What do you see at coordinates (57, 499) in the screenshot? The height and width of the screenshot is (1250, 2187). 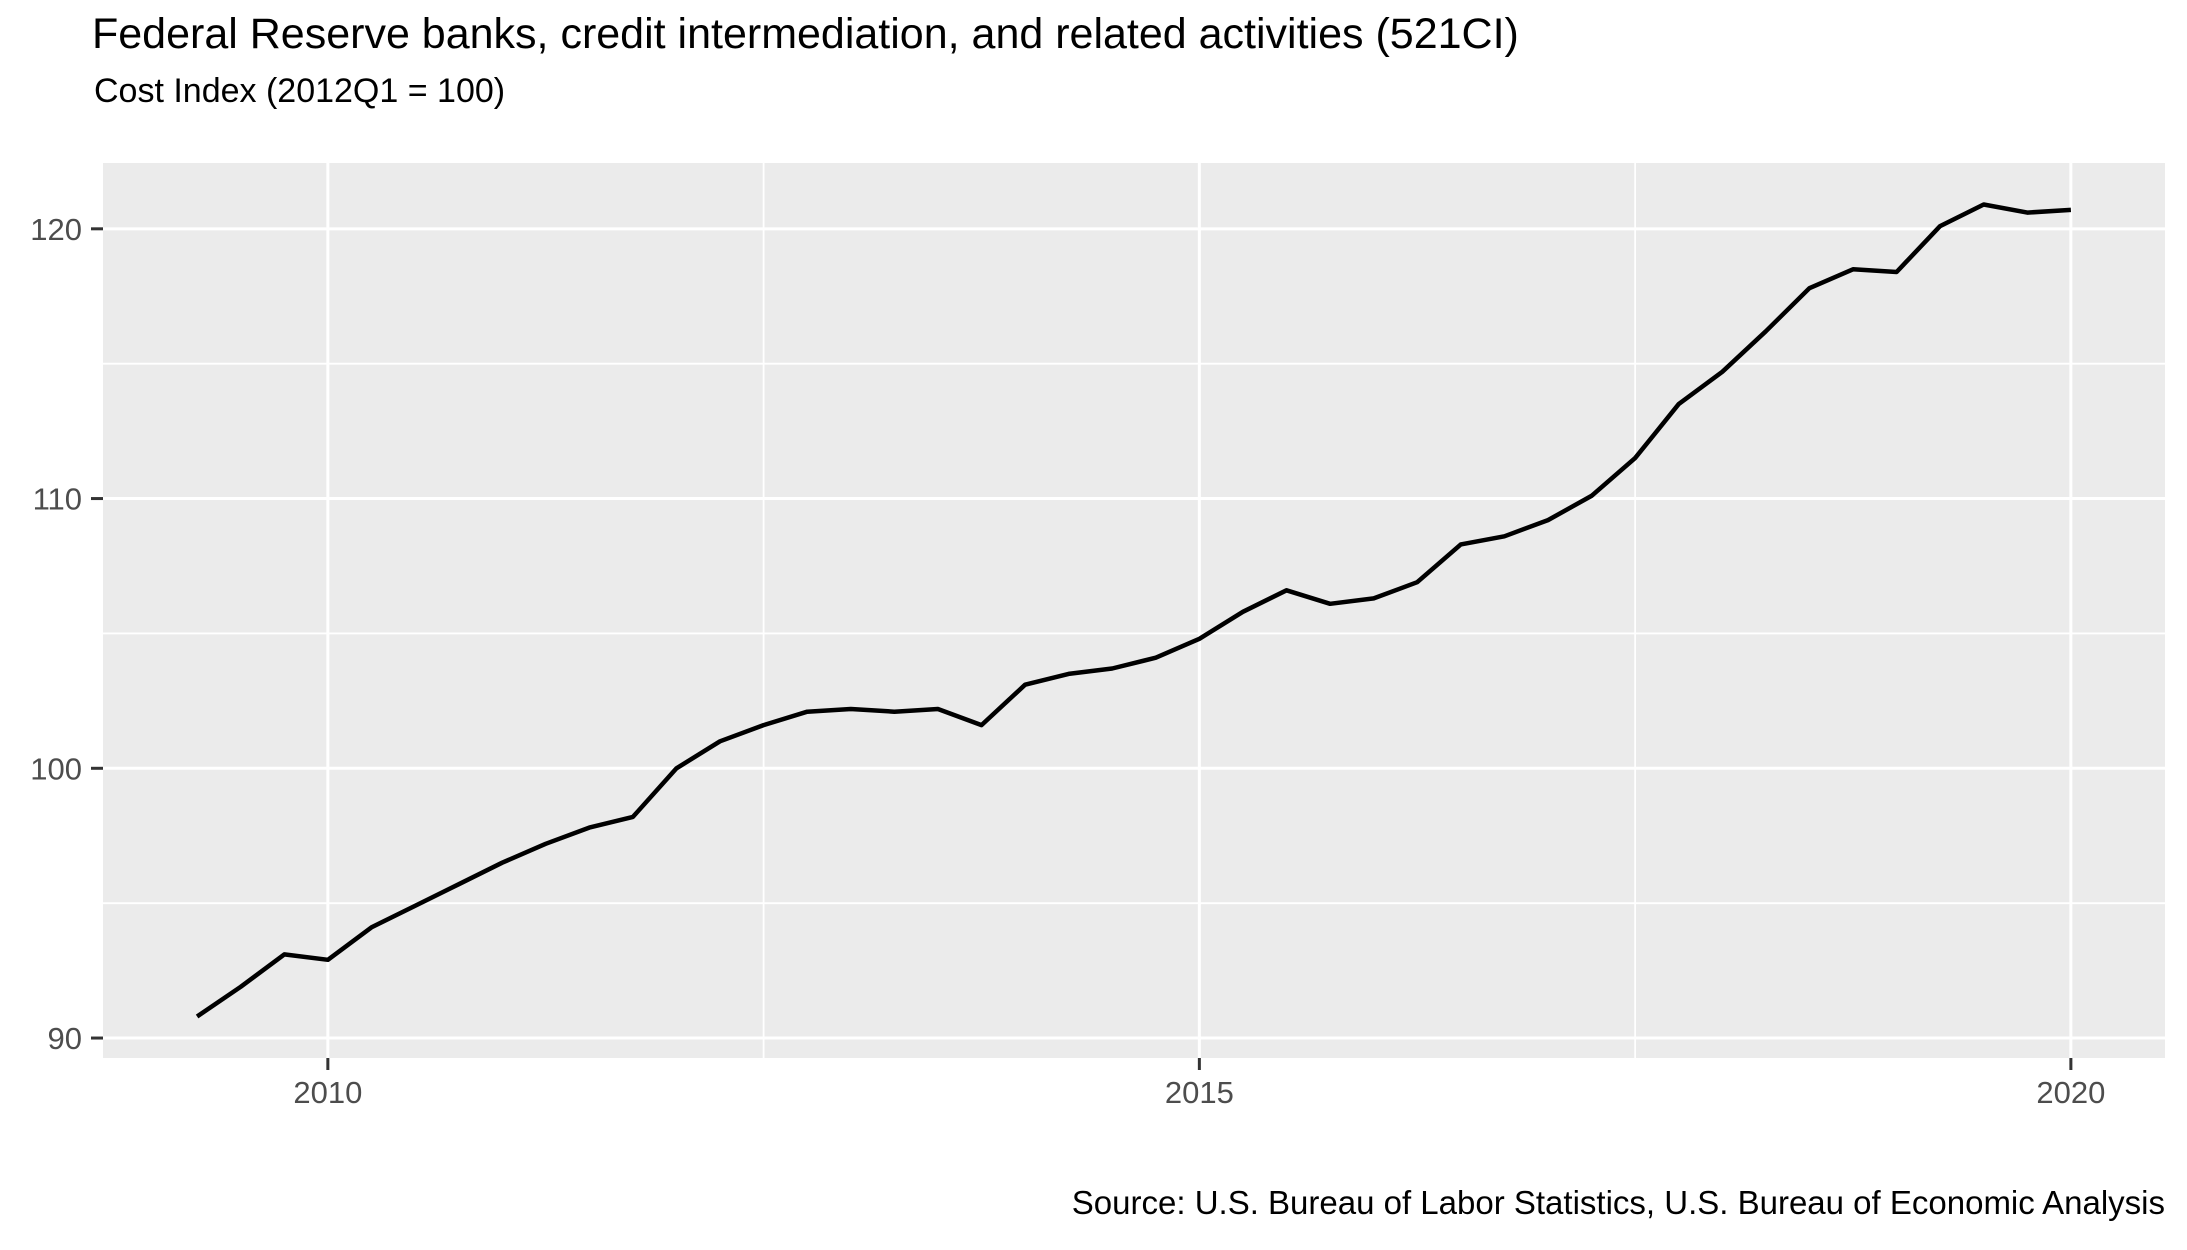 I see `y-tick-label: 110` at bounding box center [57, 499].